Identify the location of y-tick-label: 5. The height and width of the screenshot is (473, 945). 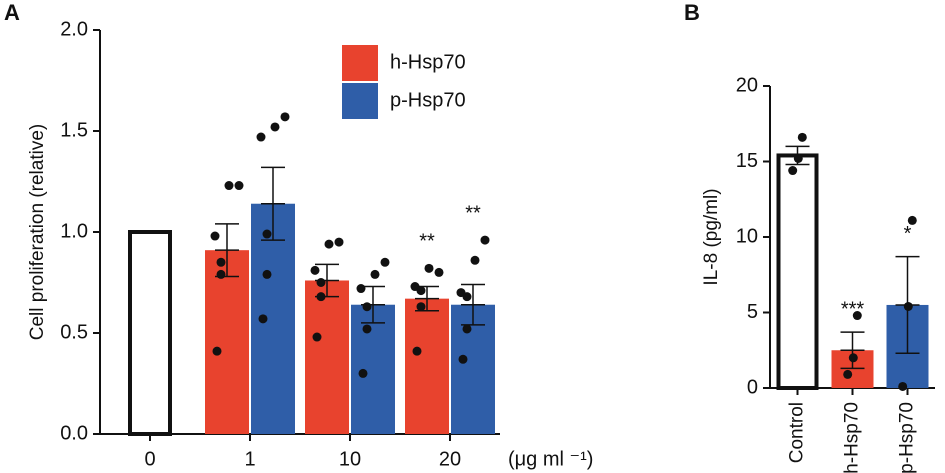
(752, 312).